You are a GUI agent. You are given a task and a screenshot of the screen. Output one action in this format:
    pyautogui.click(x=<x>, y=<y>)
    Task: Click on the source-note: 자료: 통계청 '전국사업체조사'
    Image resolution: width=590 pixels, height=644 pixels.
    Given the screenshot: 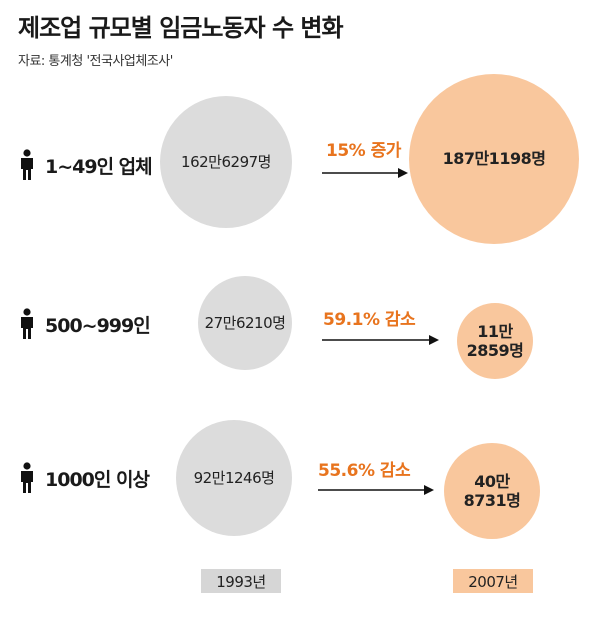 What is the action you would take?
    pyautogui.click(x=95, y=61)
    